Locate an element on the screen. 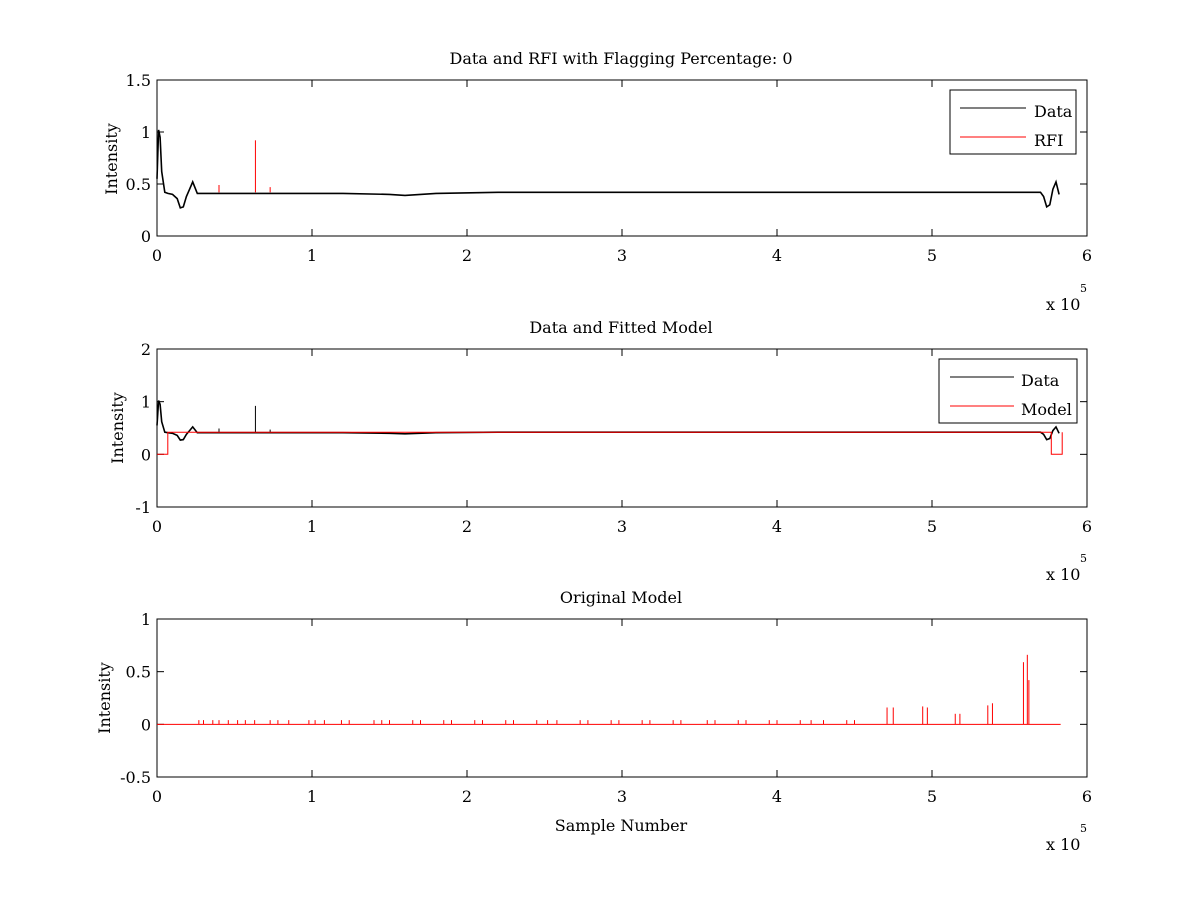 The image size is (1200, 900). subplot-1-x-tick-label: 0 is located at coordinates (157, 255).